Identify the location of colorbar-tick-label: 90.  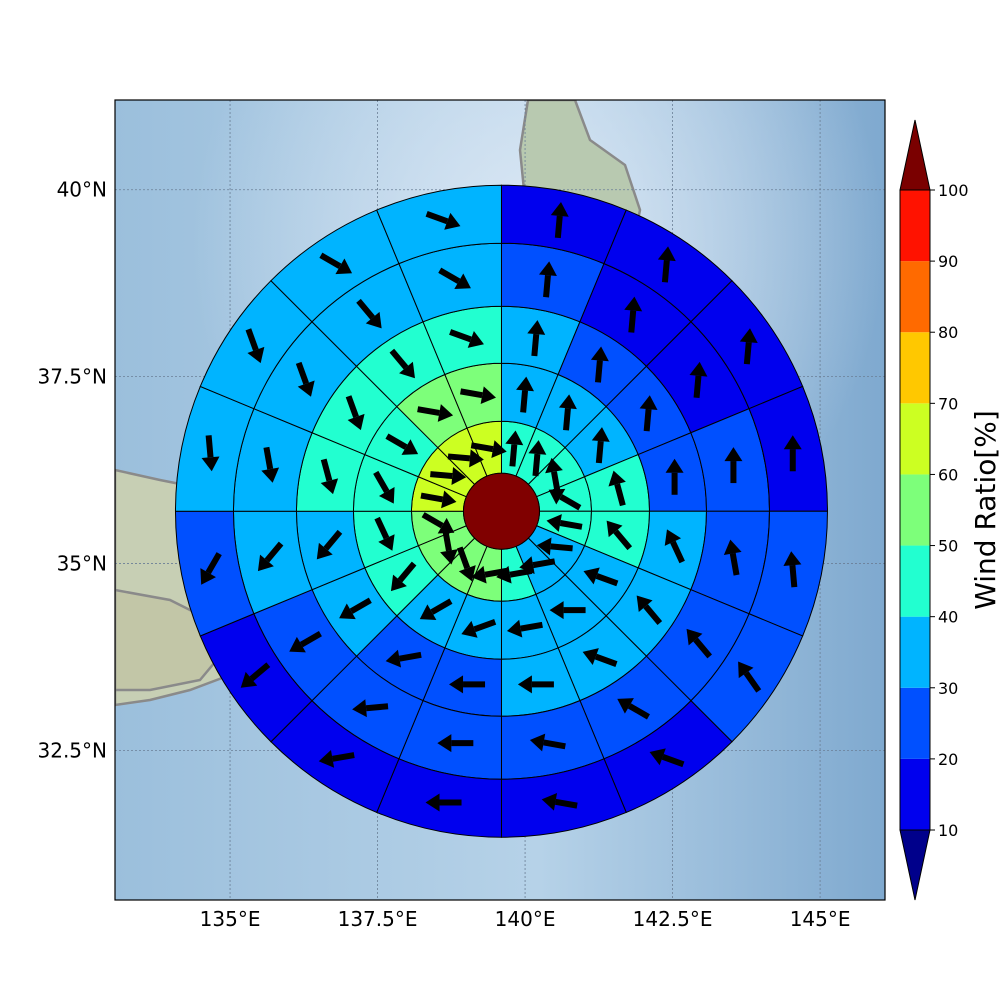
(948, 261).